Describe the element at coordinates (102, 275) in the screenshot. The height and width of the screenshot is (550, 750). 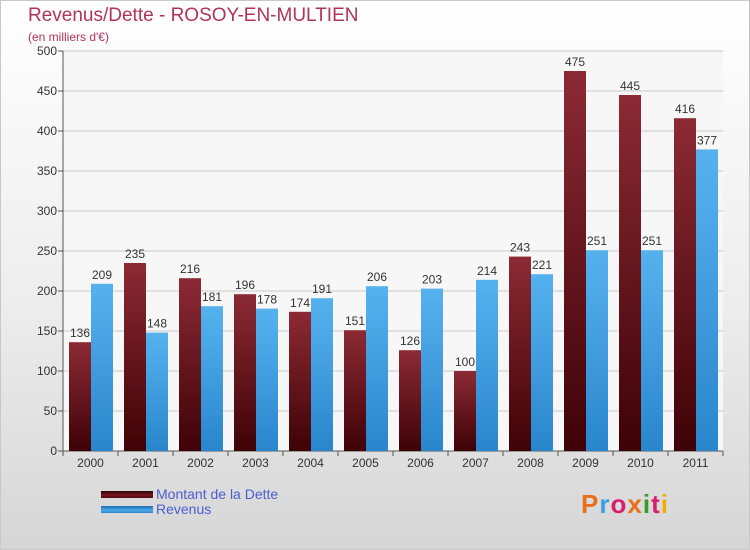
I see `data-label-revenue: 209` at that location.